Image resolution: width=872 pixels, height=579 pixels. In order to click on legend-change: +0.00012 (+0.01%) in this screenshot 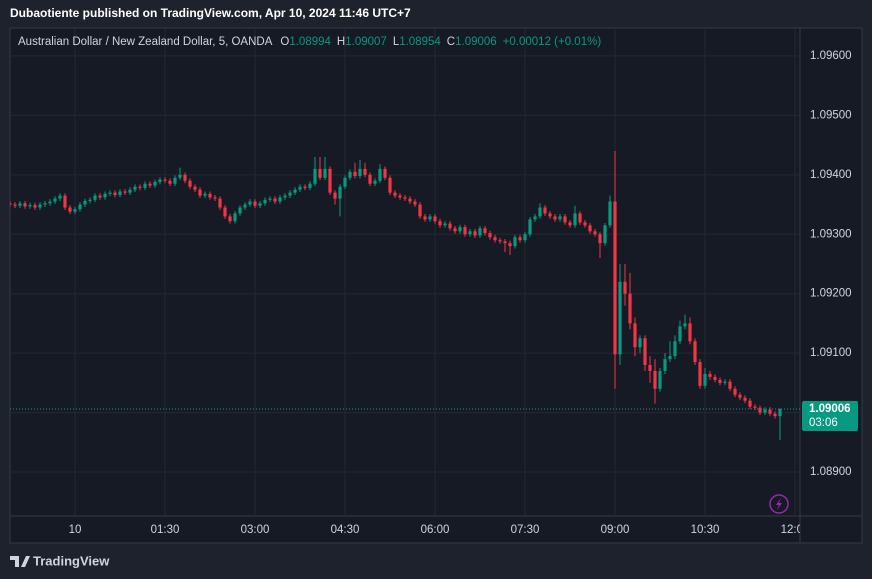, I will do `click(552, 42)`.